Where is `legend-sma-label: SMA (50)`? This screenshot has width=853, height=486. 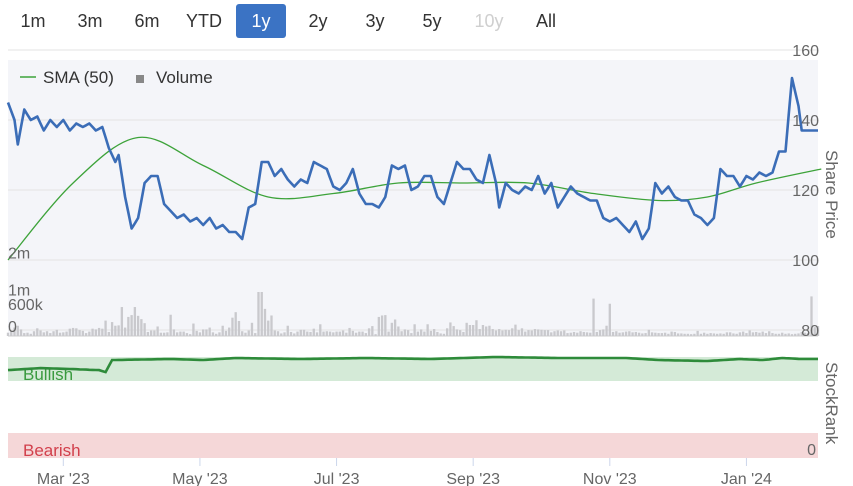
legend-sma-label: SMA (50) is located at coordinates (78, 77).